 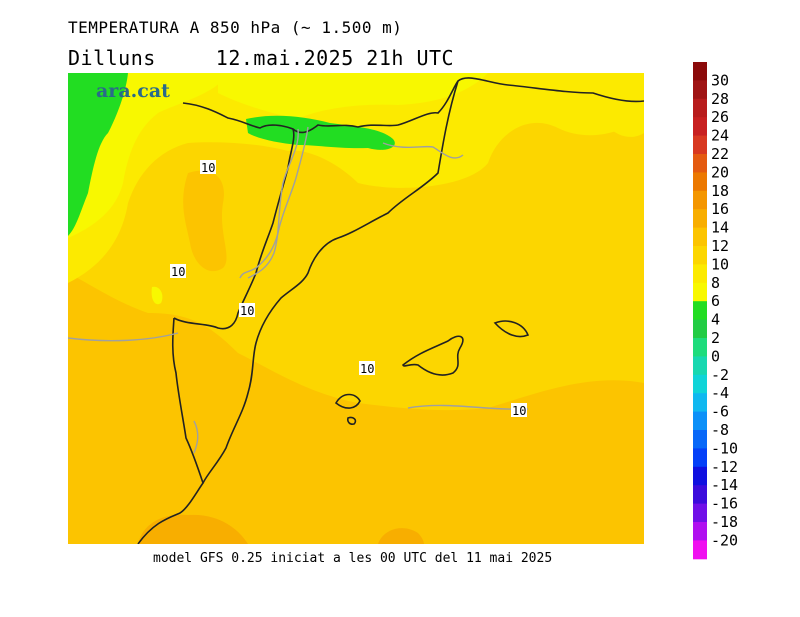 I want to click on forecast-time: Dilluns 12.mai.2025 21h UTC, so click(x=261, y=58).